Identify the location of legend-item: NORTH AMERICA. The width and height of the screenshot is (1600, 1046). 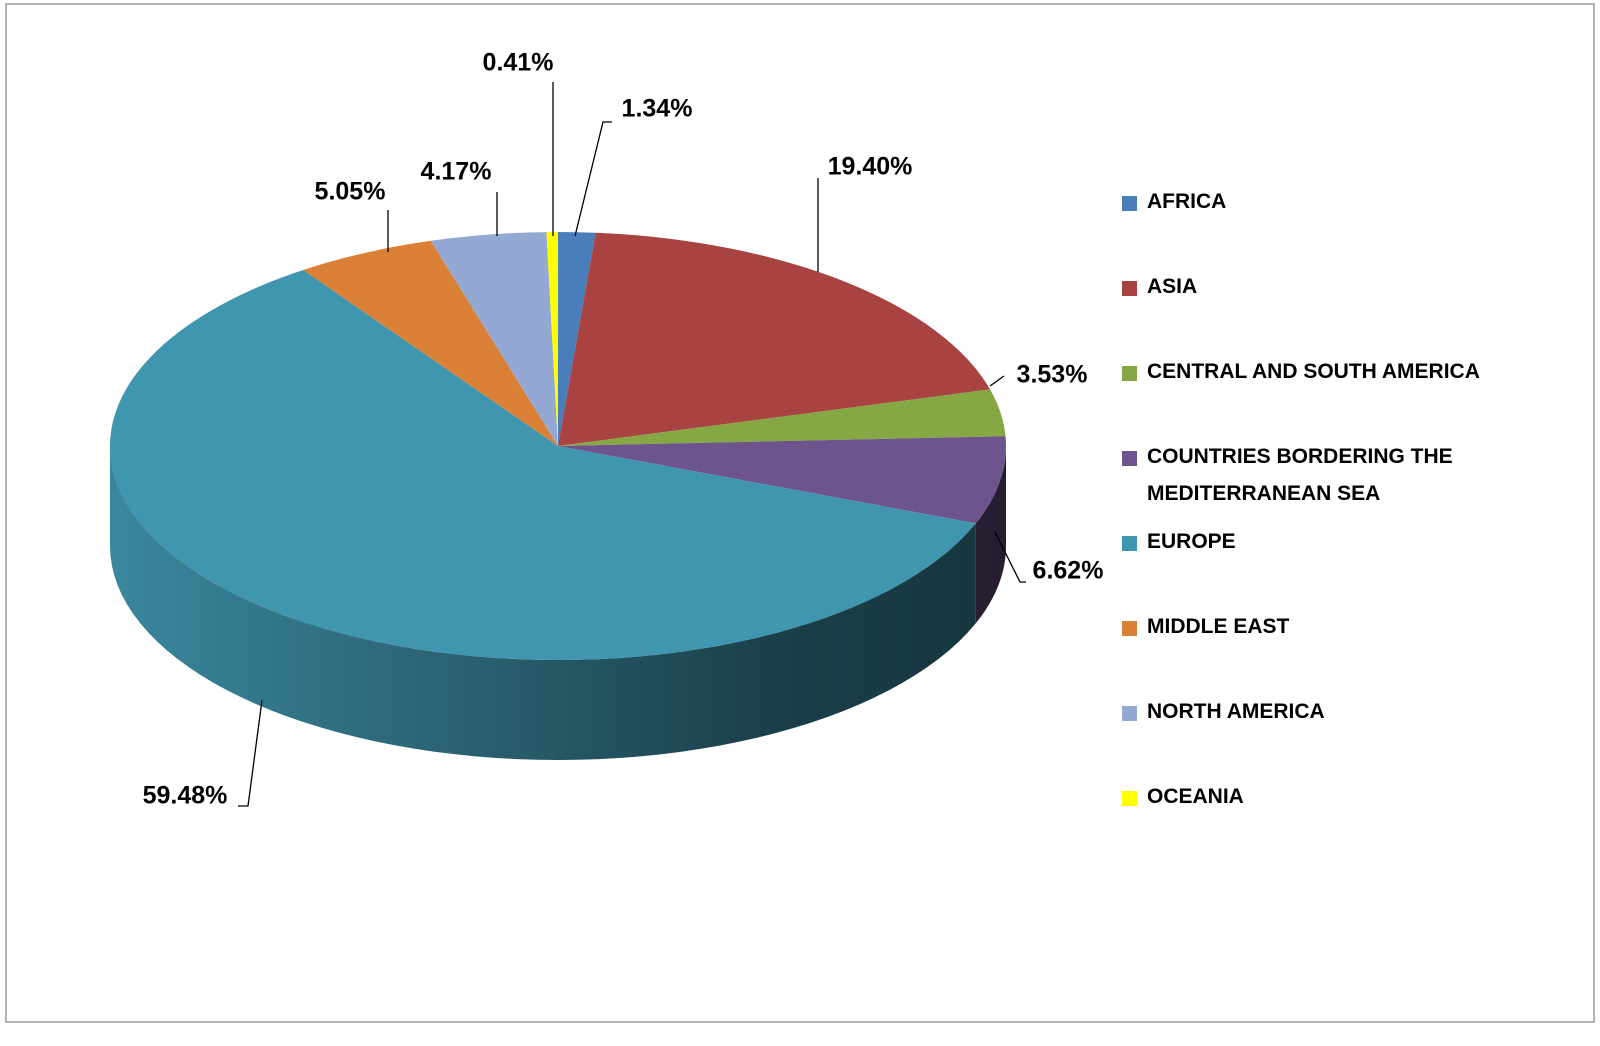
(1334, 715).